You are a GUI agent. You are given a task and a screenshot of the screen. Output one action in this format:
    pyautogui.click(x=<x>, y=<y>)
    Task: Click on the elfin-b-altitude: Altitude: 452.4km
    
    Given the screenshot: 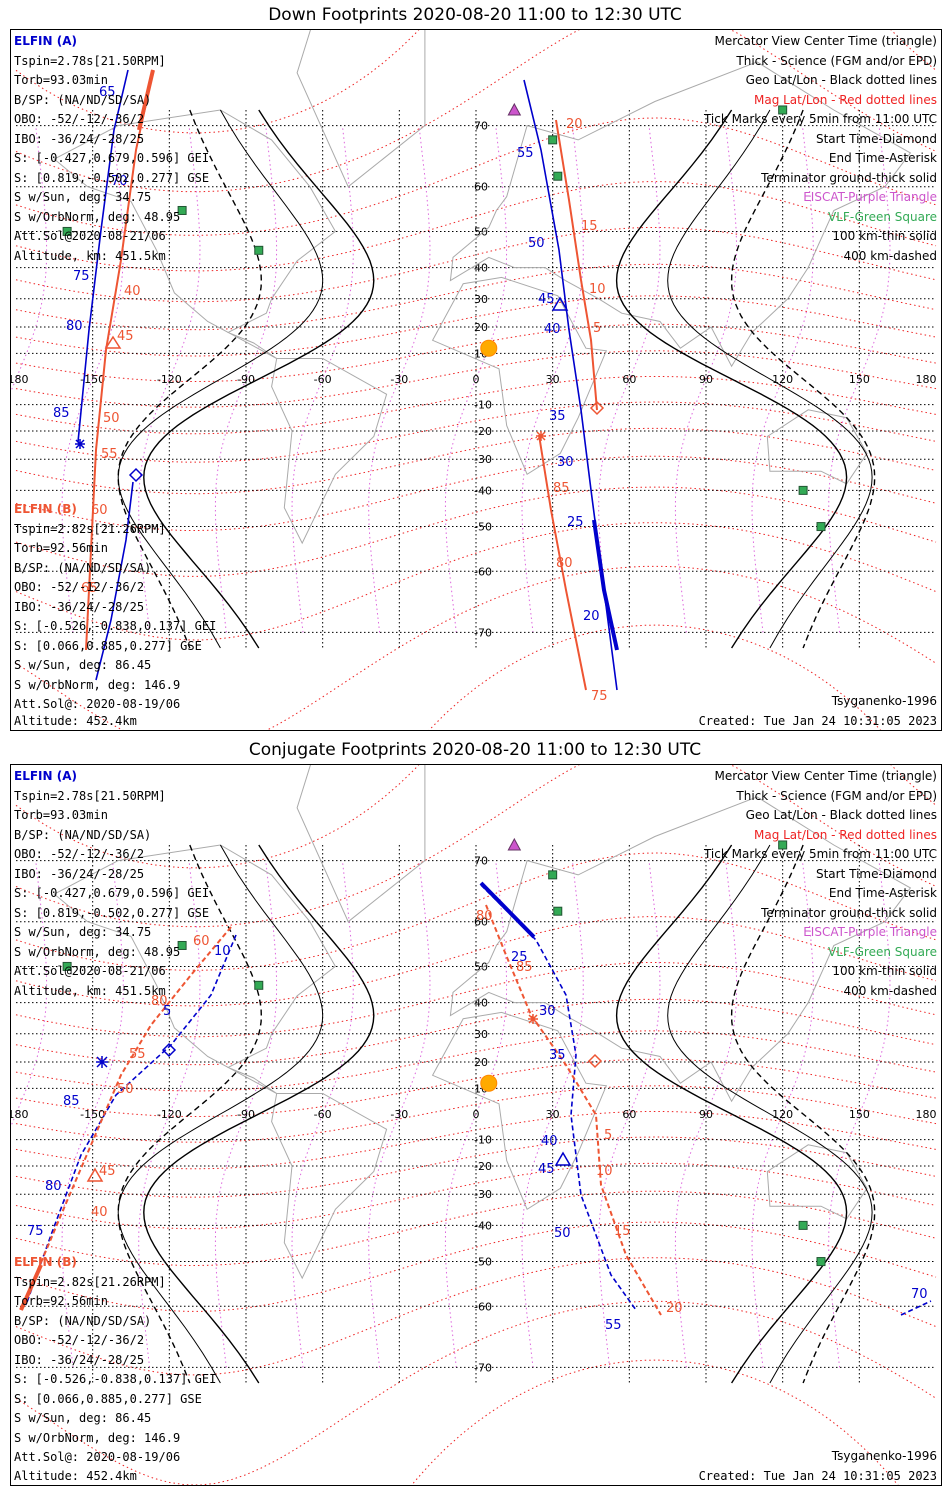 What is the action you would take?
    pyautogui.click(x=75, y=1476)
    